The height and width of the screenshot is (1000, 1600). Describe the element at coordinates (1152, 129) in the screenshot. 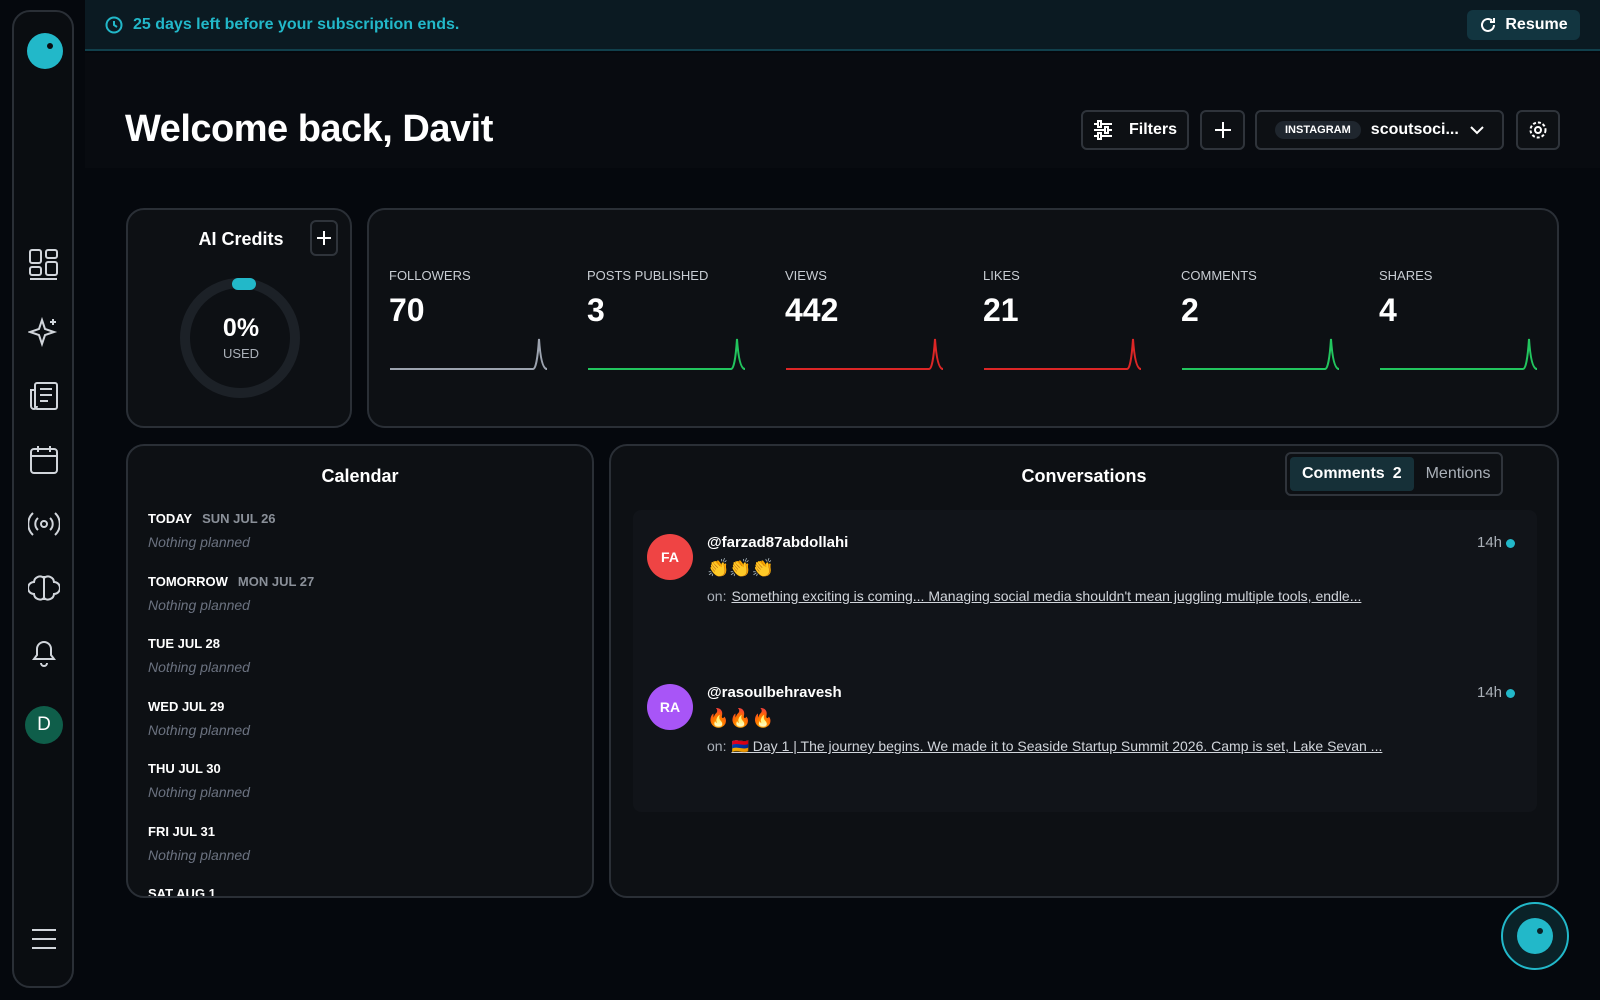

I see `filters-label: Filters` at that location.